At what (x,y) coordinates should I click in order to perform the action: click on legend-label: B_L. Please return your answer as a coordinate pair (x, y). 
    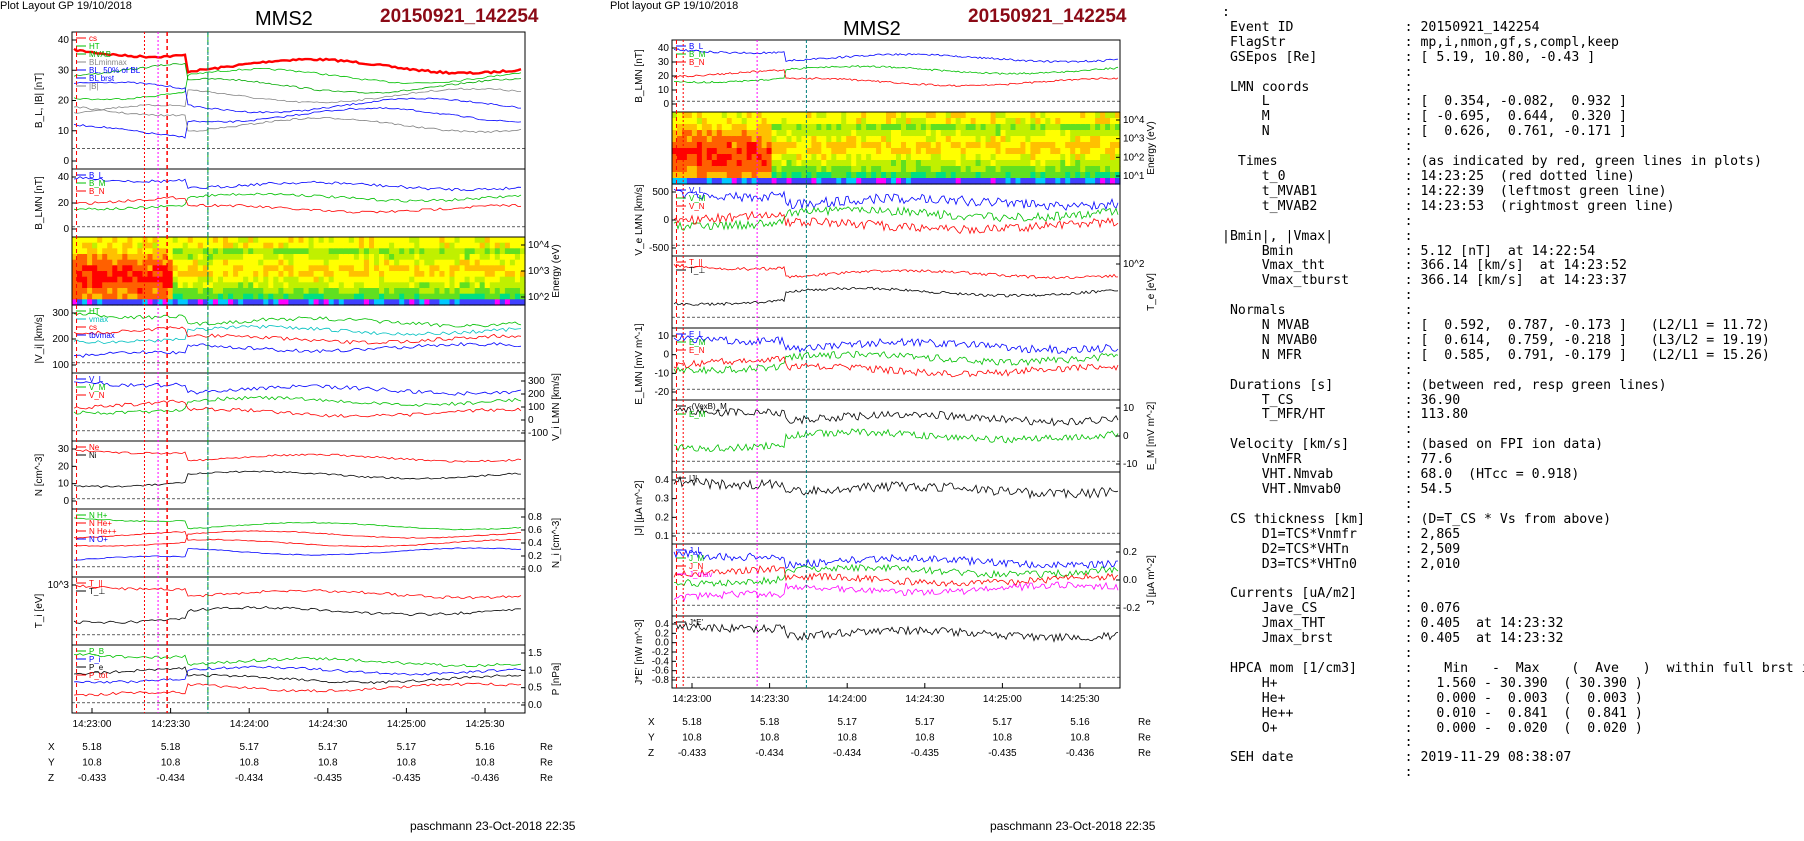
    Looking at the image, I should click on (96, 175).